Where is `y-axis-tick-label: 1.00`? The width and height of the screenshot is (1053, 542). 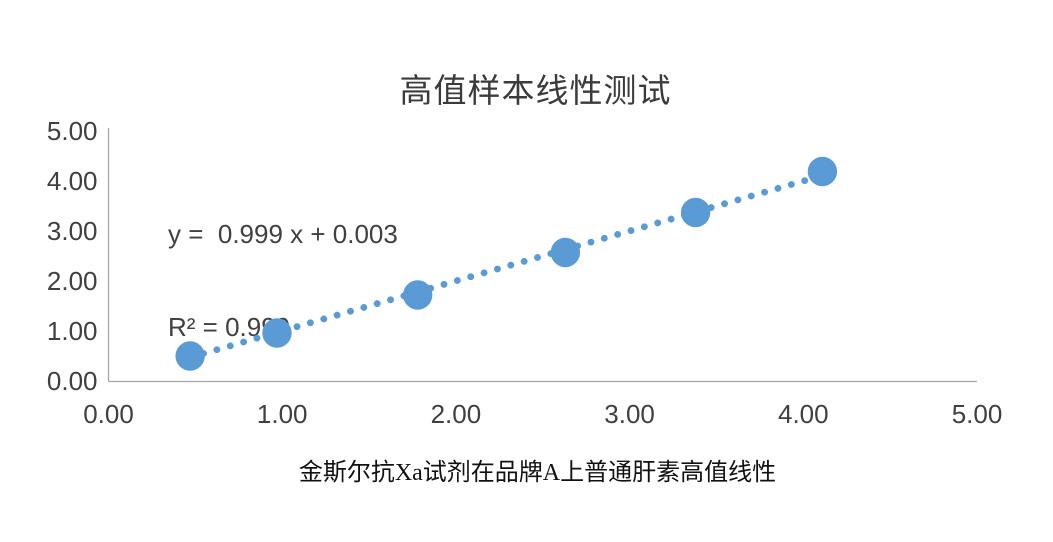 y-axis-tick-label: 1.00 is located at coordinates (72, 331).